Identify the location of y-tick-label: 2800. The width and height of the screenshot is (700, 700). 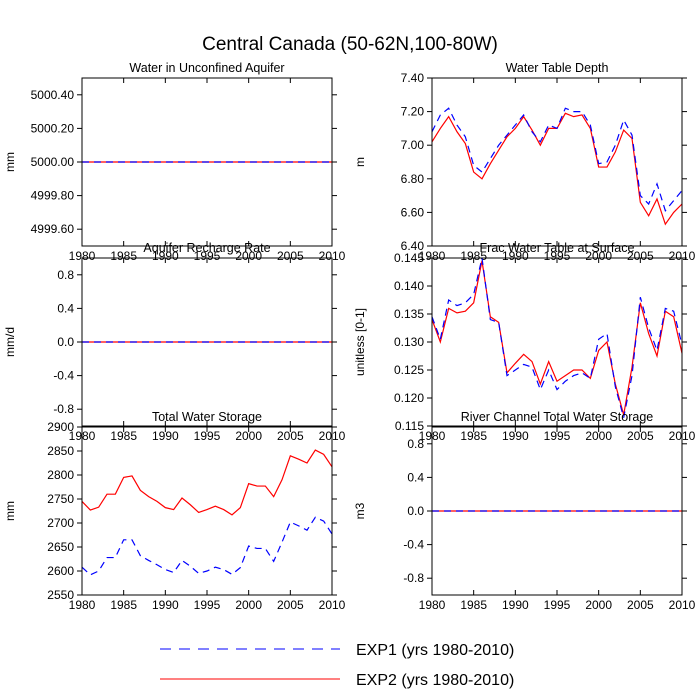
(60, 475).